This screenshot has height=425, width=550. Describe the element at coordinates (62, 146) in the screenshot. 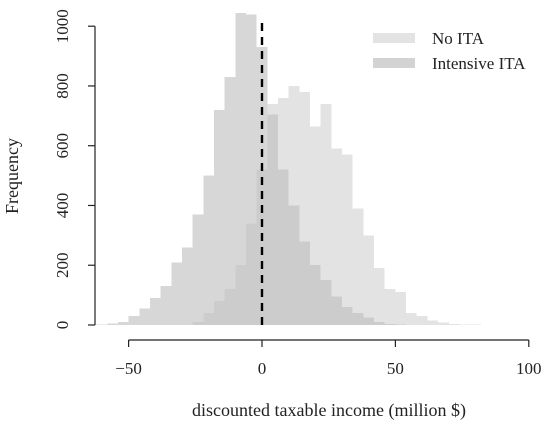

I see `y-tick-label-3: 600` at that location.